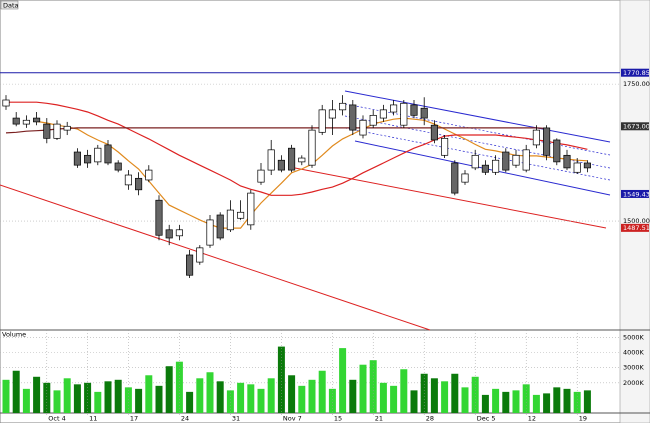 The image size is (650, 423). I want to click on price-tag-label: 1673.00, so click(636, 127).